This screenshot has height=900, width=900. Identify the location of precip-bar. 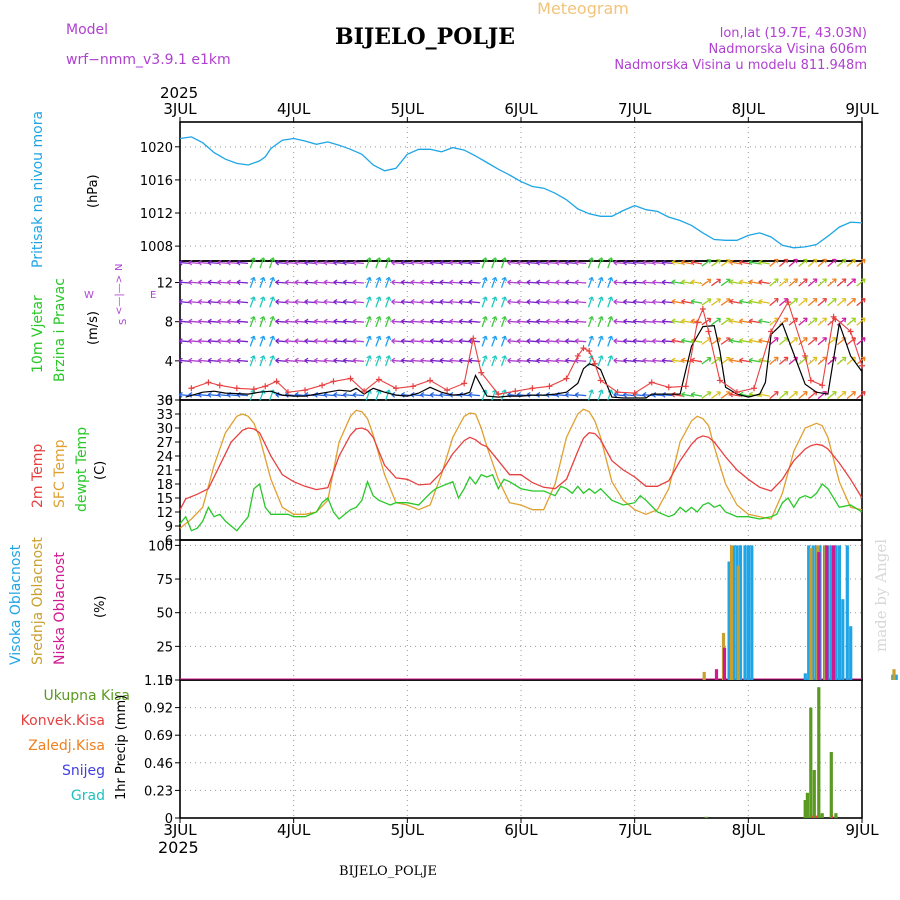
(814, 794).